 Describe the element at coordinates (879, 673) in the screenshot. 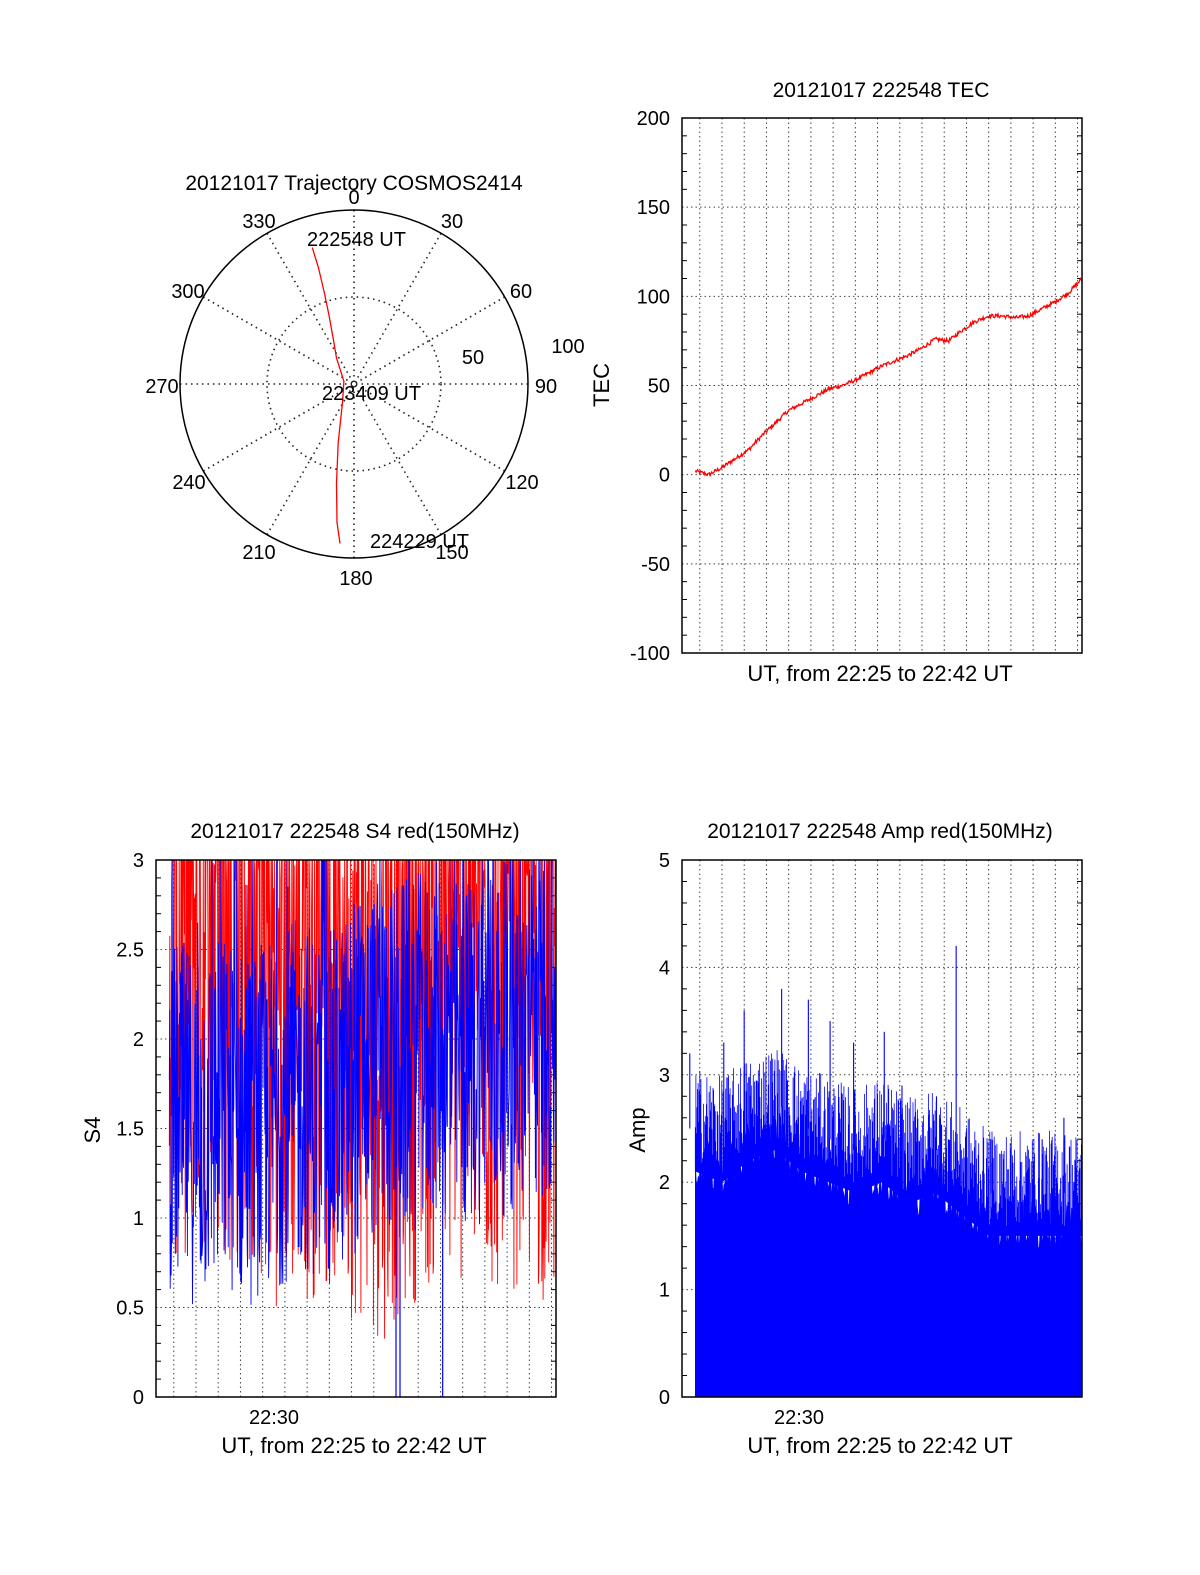

I see `tec-x-axis-label: UT, from 22:25 to 22:42 UT` at that location.